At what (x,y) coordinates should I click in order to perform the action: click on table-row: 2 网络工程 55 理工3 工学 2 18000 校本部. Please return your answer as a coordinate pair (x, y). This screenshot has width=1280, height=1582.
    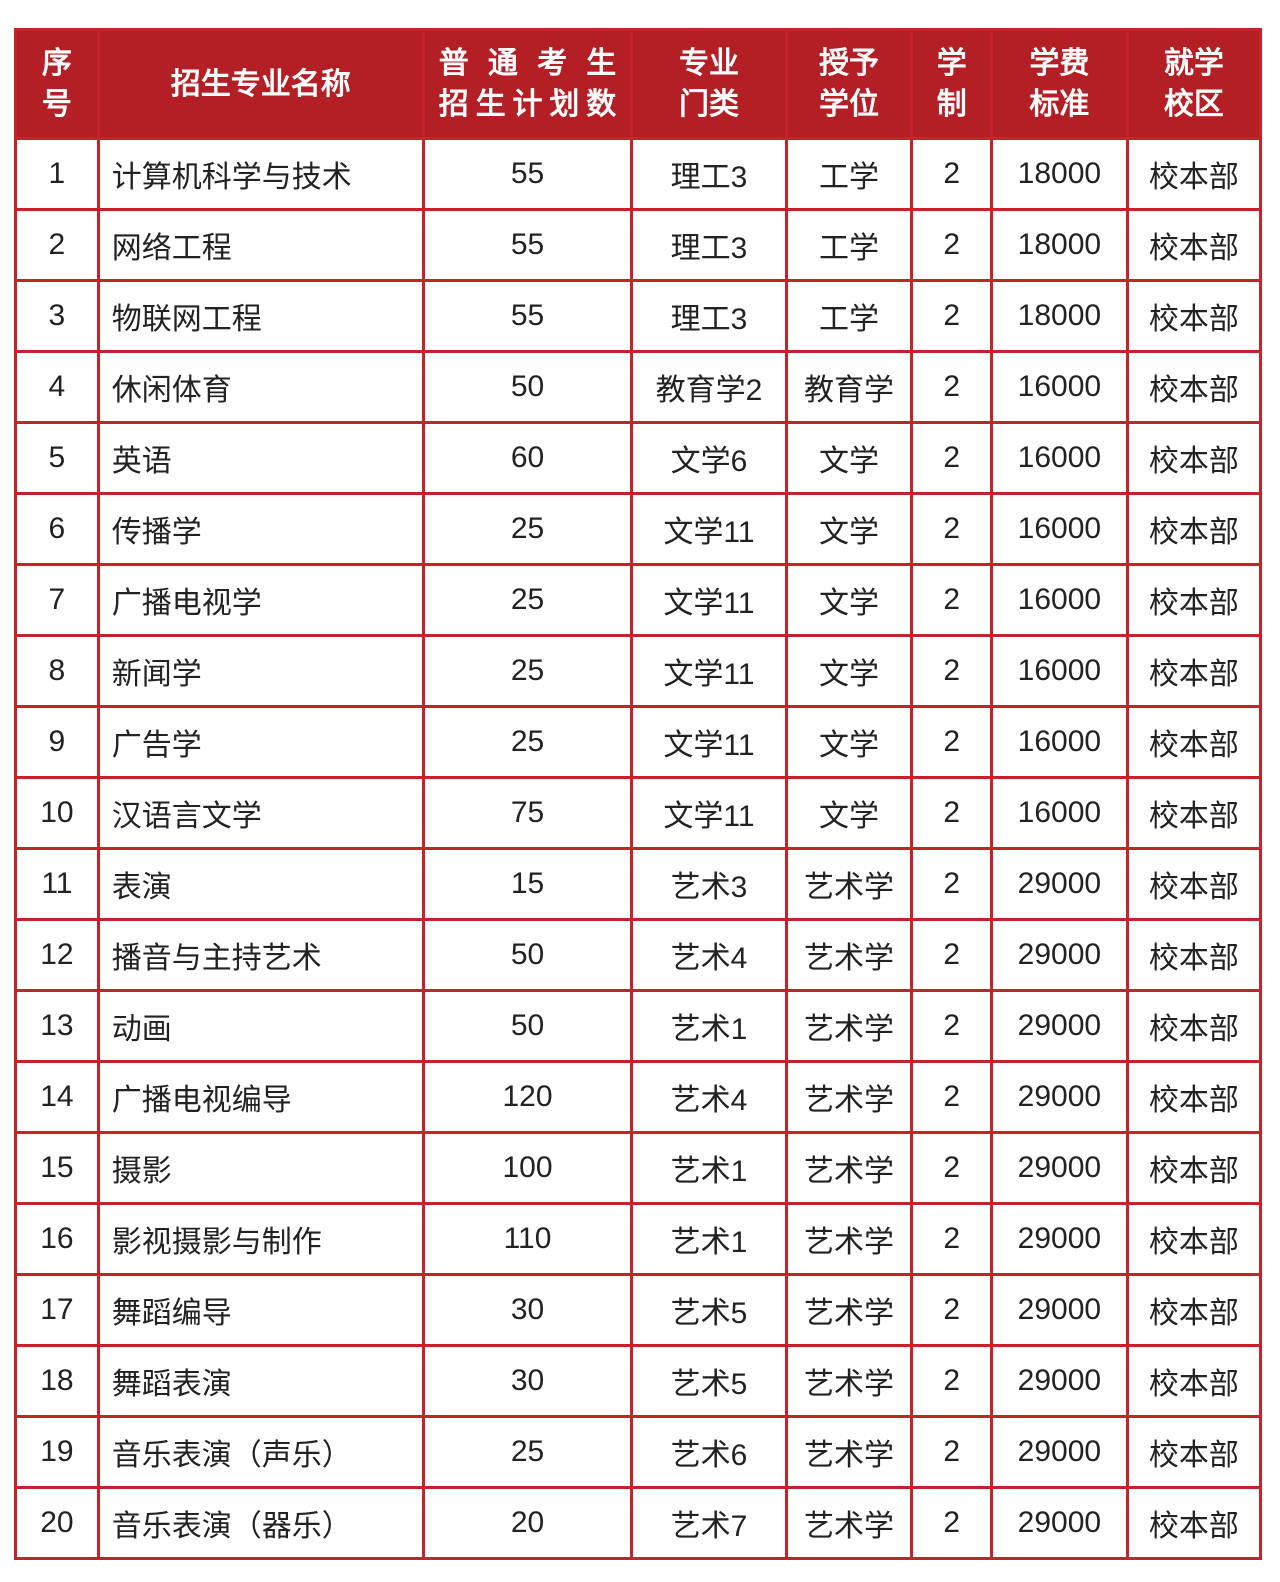
    Looking at the image, I should click on (638, 245).